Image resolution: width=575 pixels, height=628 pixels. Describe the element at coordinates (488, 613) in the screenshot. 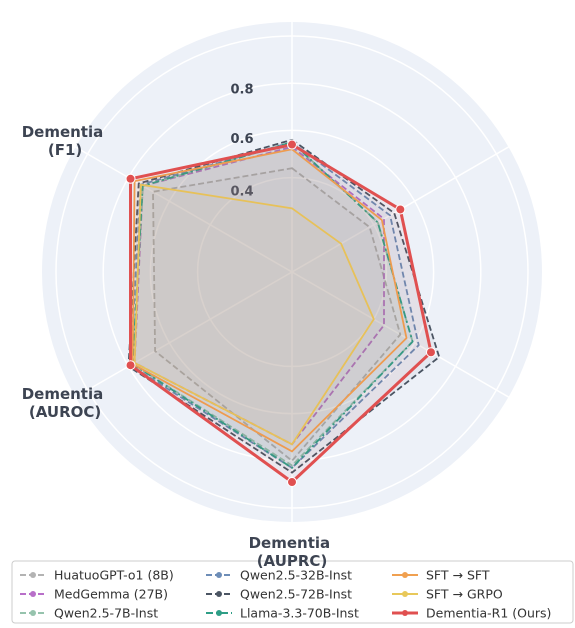

I see `legend-label: Dementia-R1 (Ours)` at that location.